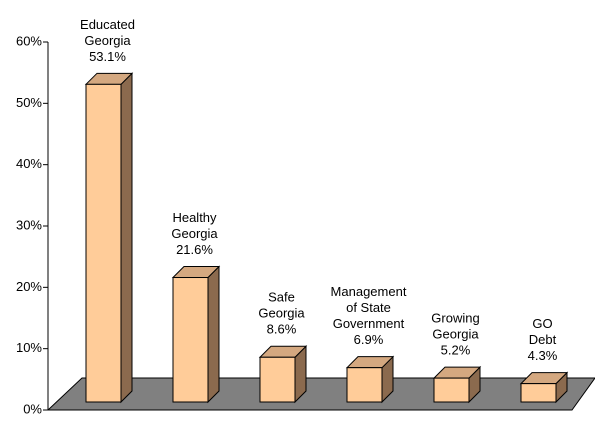  Describe the element at coordinates (543, 355) in the screenshot. I see `value-label: 4.3%` at that location.